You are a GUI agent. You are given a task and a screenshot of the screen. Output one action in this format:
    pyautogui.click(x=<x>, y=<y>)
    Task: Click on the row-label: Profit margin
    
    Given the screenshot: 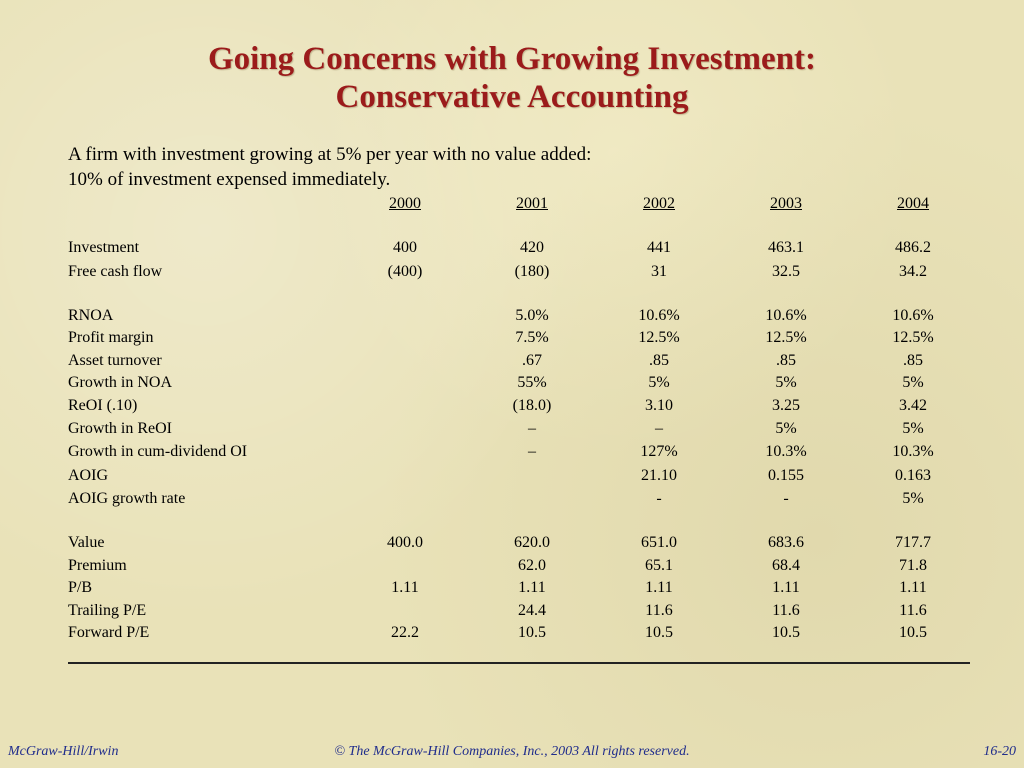 What is the action you would take?
    pyautogui.click(x=111, y=337)
    